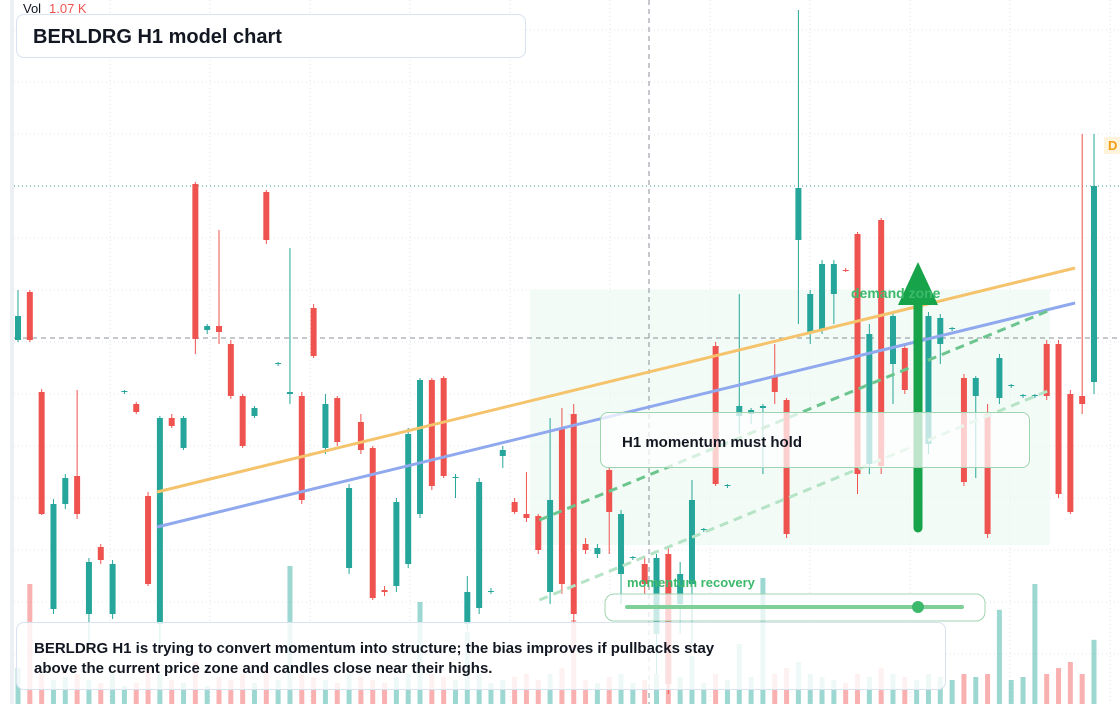 This screenshot has width=1120, height=704. What do you see at coordinates (795, 607) in the screenshot?
I see `slider` at bounding box center [795, 607].